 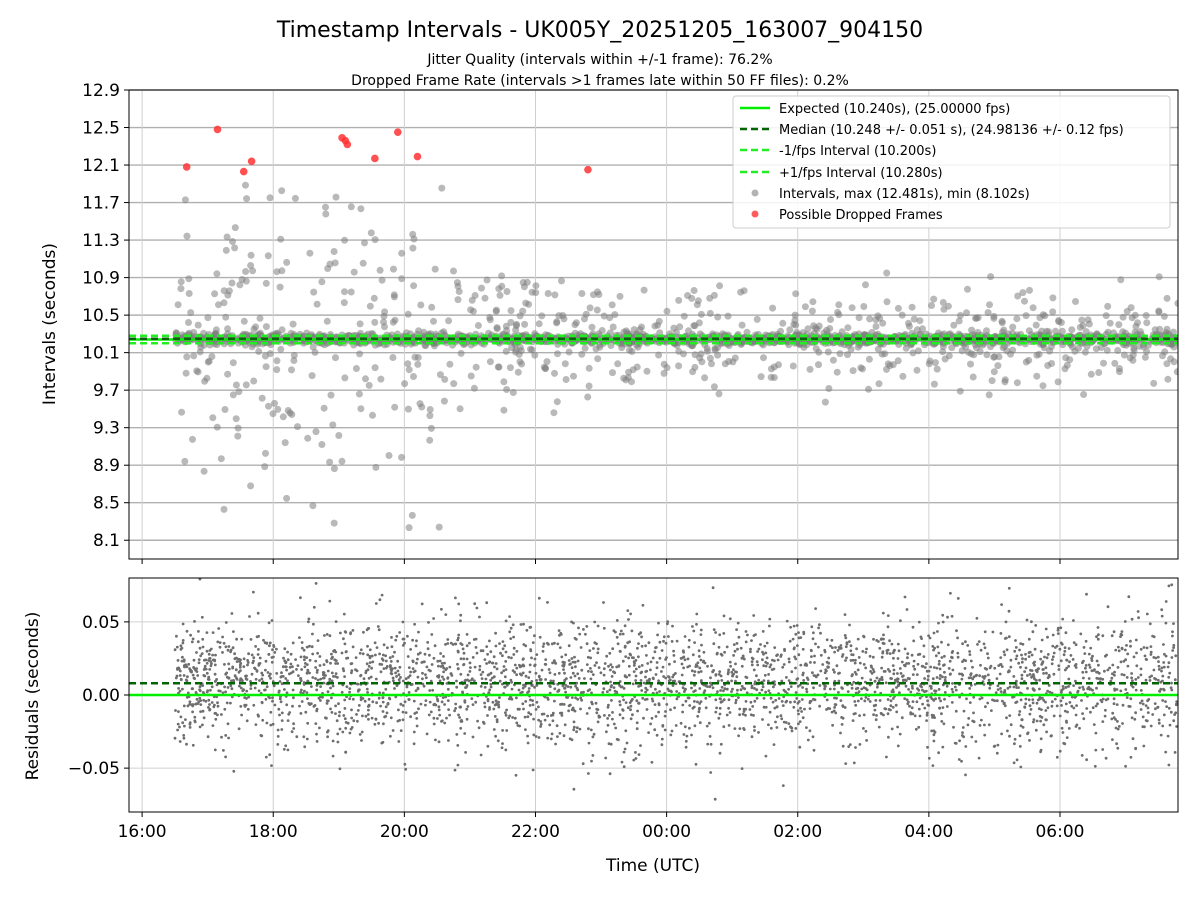 I want to click on residual-point-1919, so click(x=588, y=691).